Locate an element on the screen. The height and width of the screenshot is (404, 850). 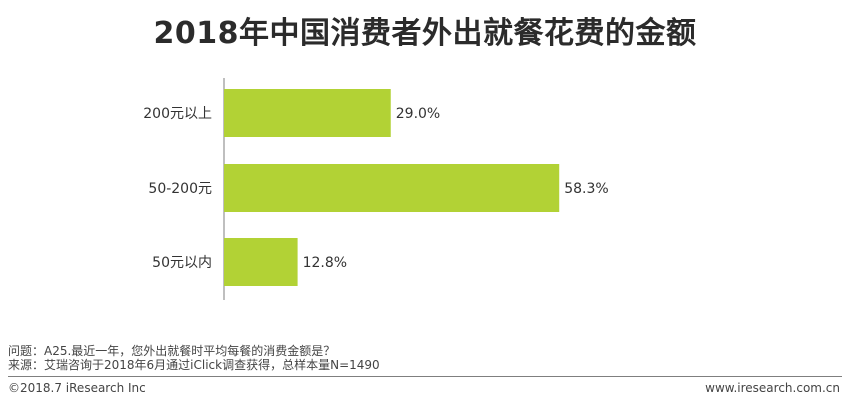
survey-question: 问题：A25.最近一年，您外出就餐时平均每餐的消费金额是？ is located at coordinates (172, 351).